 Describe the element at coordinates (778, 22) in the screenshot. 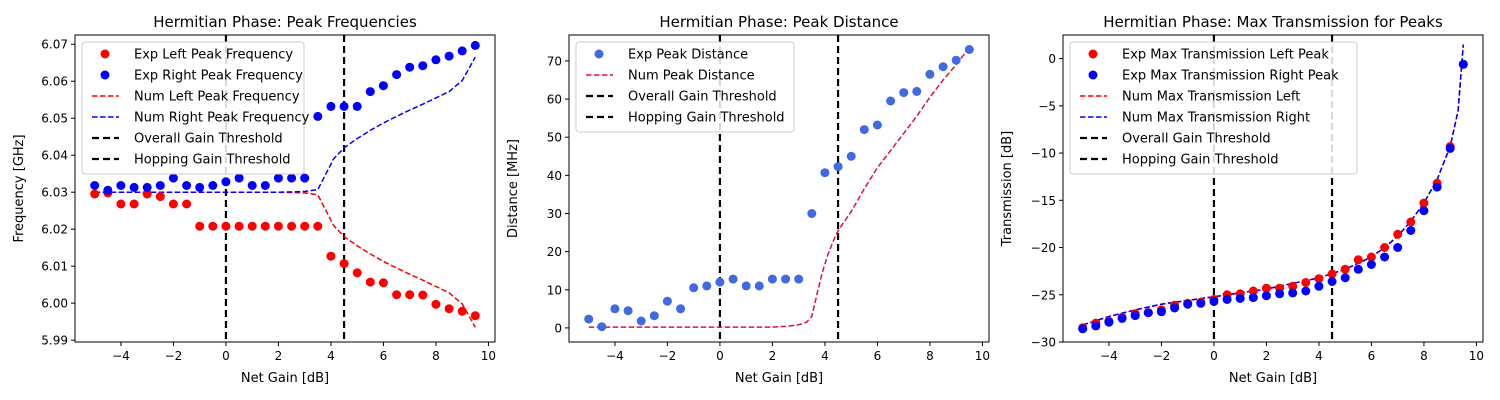

I see `chart-title: Hermitian Phase: Peak Distance` at that location.